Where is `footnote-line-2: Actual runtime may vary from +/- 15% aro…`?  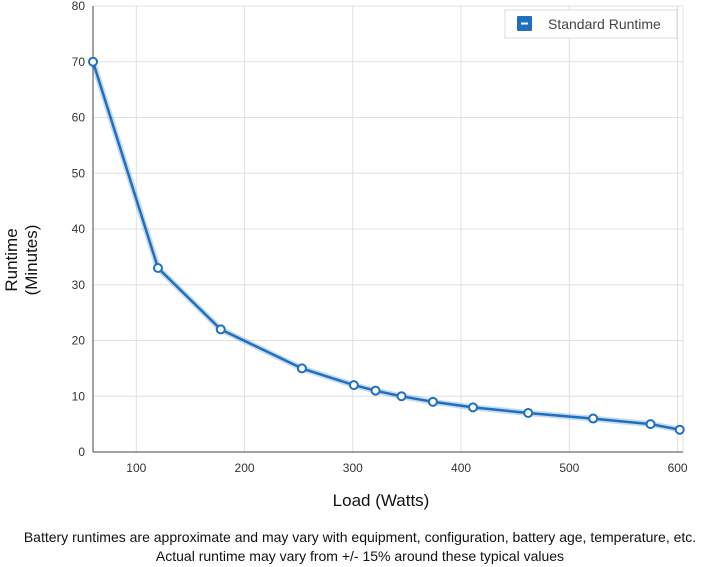
footnote-line-2: Actual runtime may vary from +/- 15% aro… is located at coordinates (360, 556).